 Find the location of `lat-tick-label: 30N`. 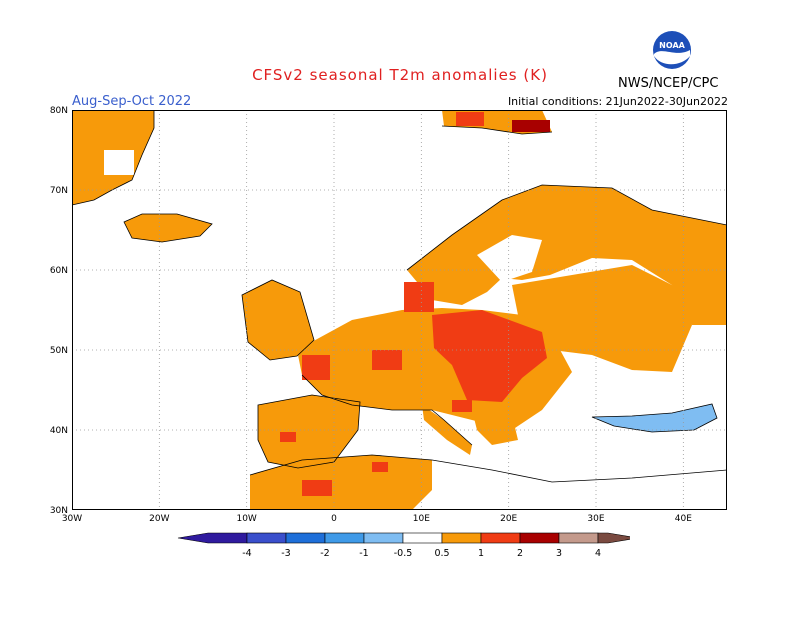

lat-tick-label: 30N is located at coordinates (59, 511).